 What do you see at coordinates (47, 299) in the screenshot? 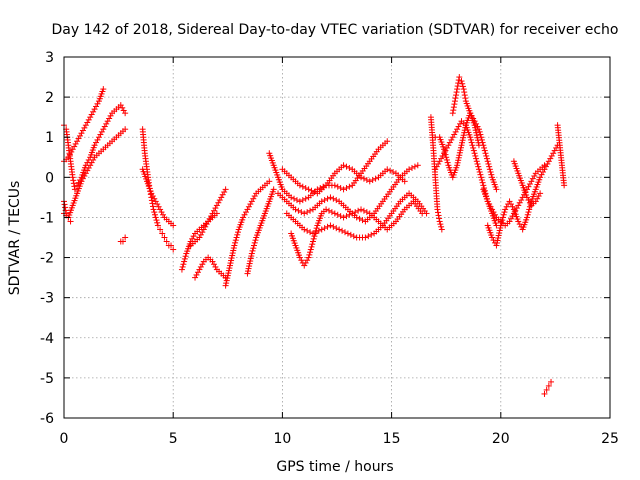
I see `y-tick-label: -3` at bounding box center [47, 299].